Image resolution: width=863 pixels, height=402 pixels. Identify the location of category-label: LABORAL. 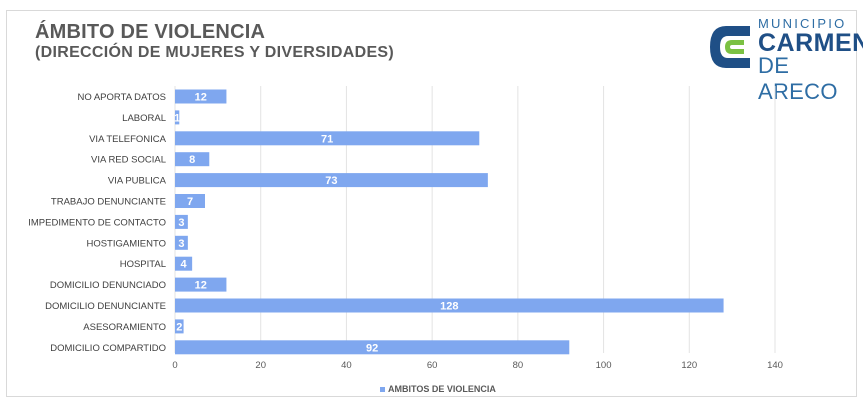
(144, 118).